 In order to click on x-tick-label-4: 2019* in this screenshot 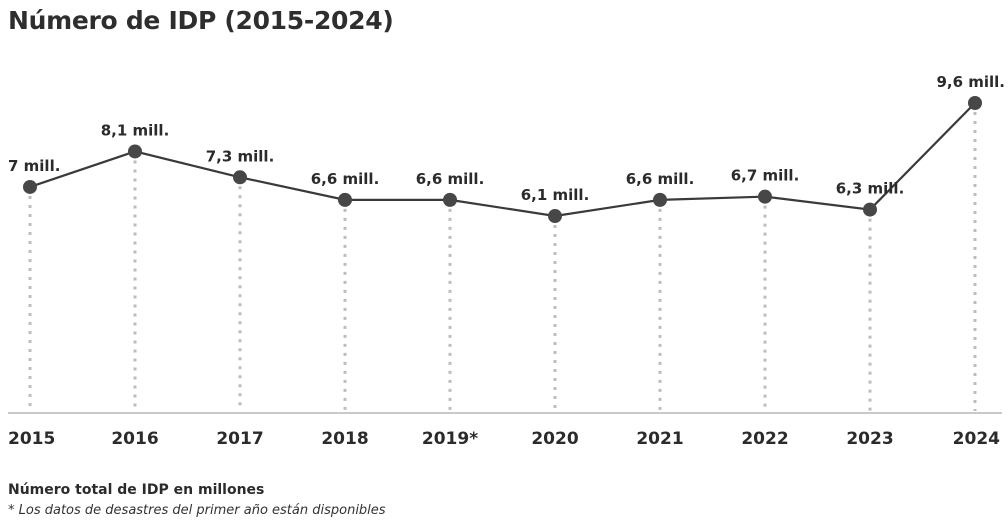, I will do `click(450, 439)`.